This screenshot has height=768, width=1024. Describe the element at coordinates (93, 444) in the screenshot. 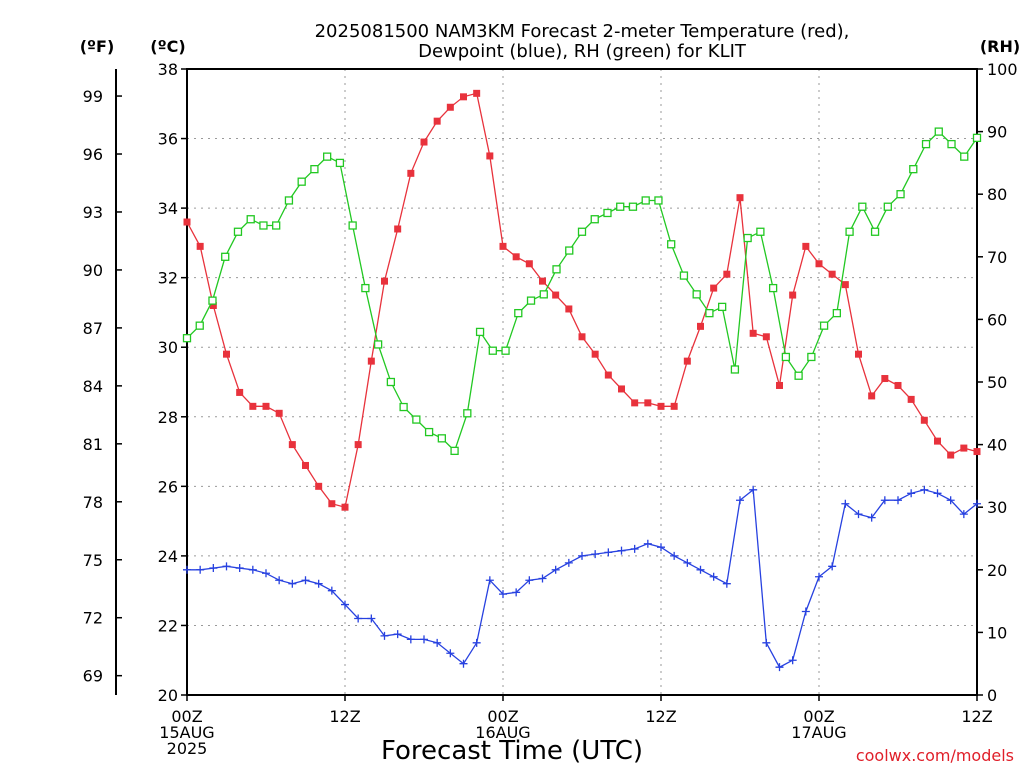

I see `fahrenheit-tick-label: 81` at that location.